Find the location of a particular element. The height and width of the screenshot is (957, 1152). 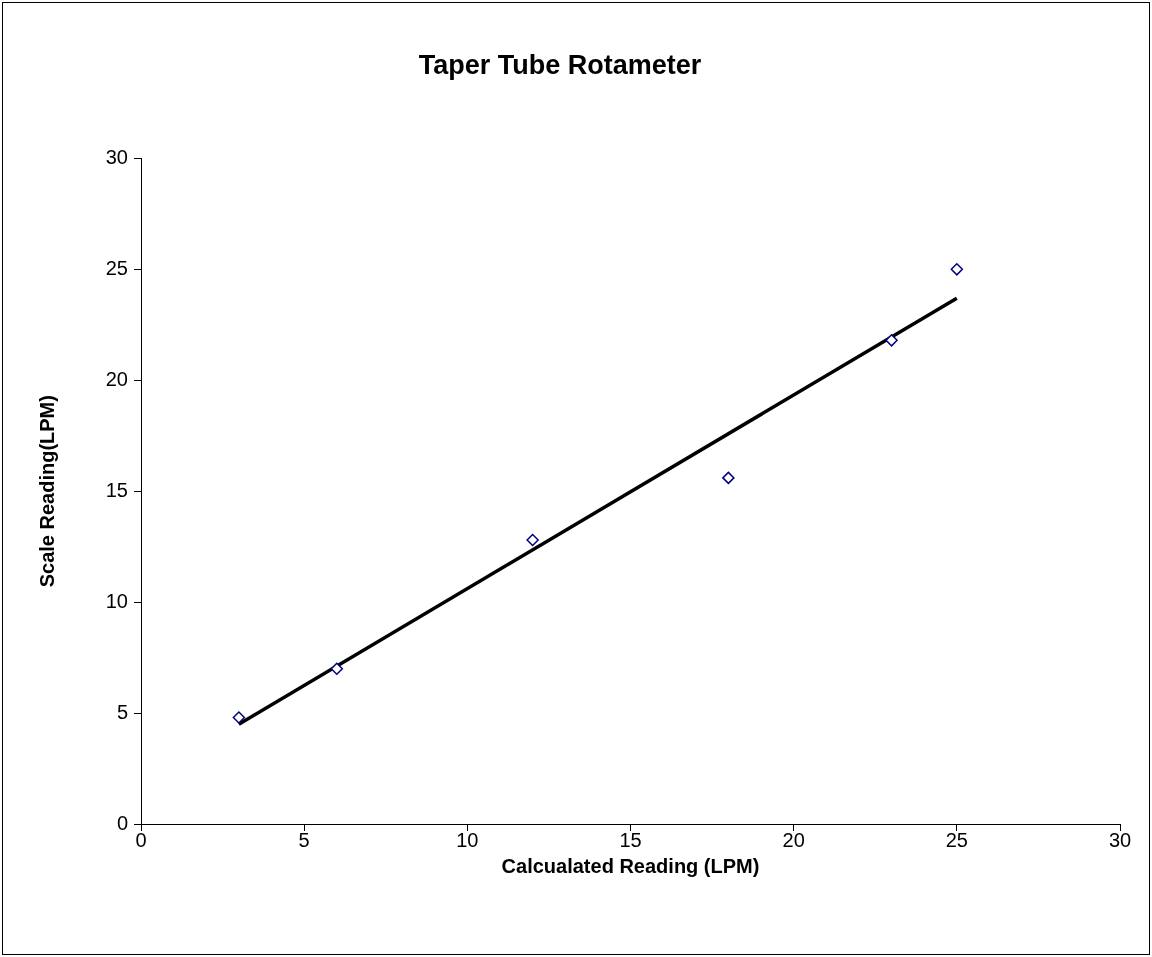

x-tick-label: 30 is located at coordinates (1120, 839).